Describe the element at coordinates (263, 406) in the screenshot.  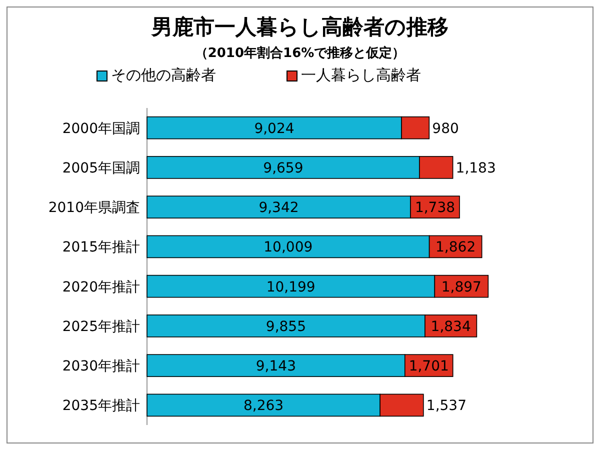
I see `data-label: 8,263` at that location.